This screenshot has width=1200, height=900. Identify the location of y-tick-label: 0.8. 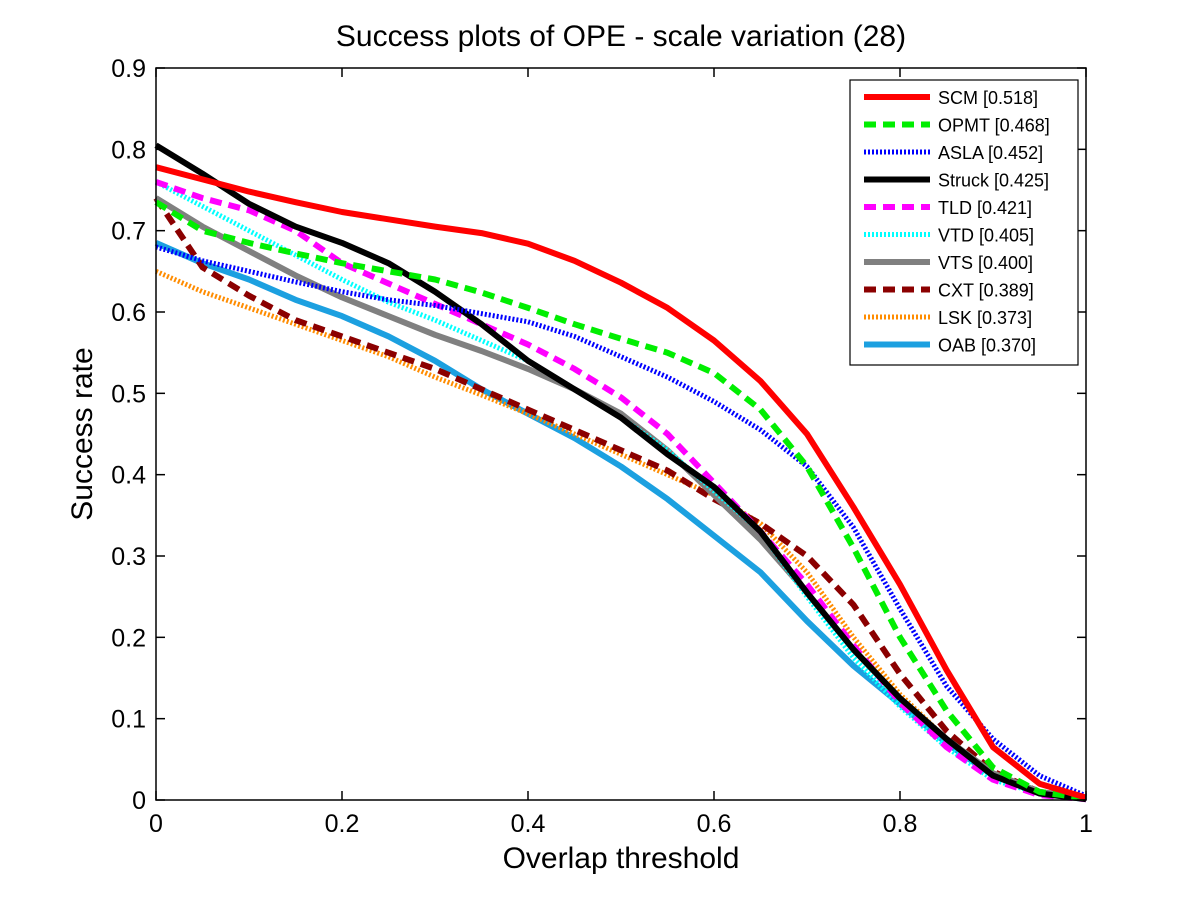
(128, 150).